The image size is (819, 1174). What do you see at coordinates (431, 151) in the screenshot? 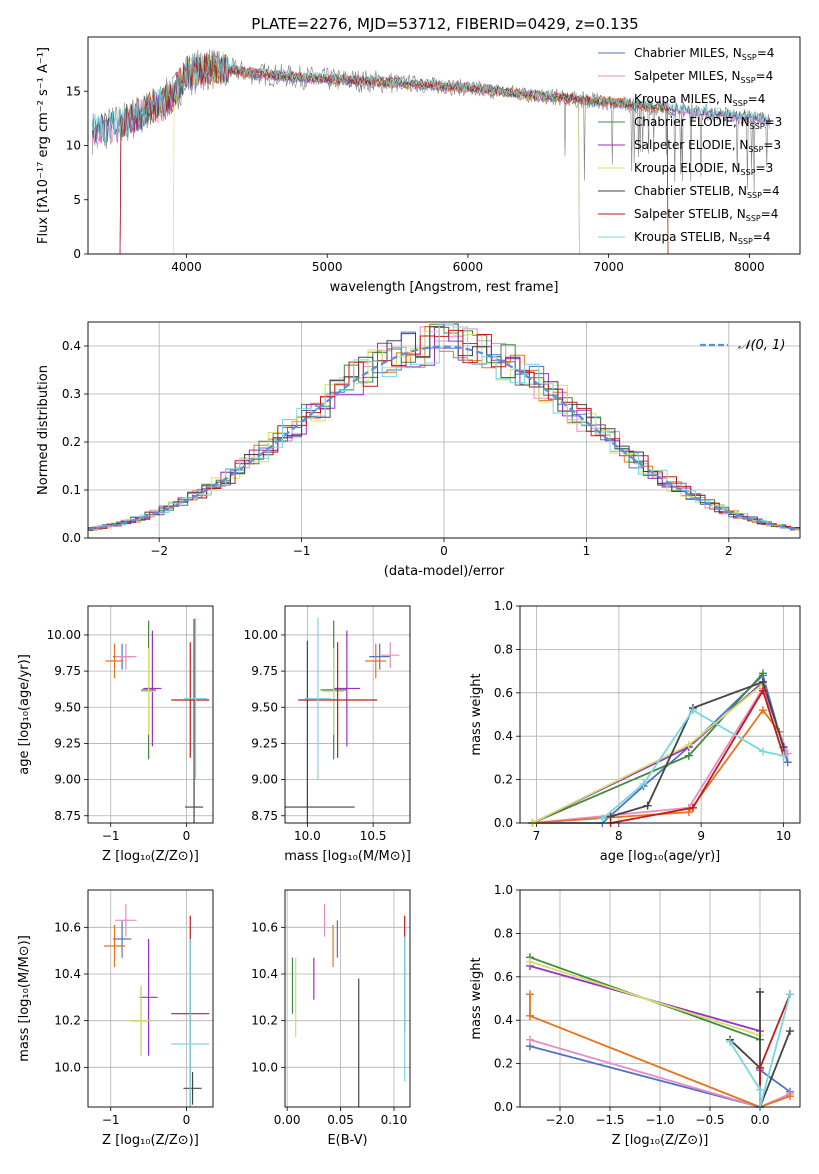
I see `spectrum-plot-area` at bounding box center [431, 151].